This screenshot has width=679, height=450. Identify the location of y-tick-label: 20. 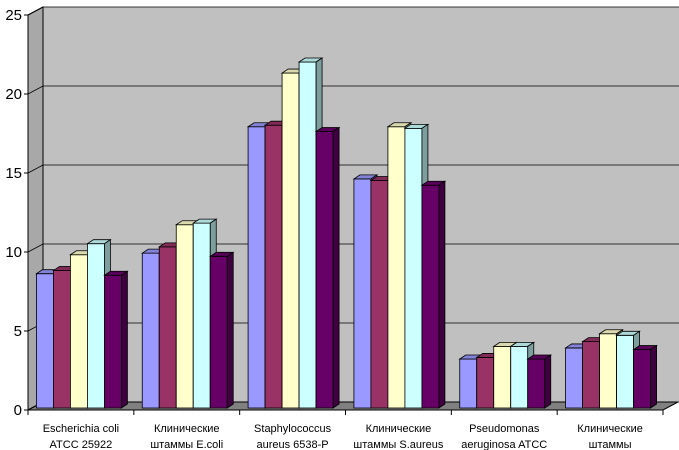
(13, 94).